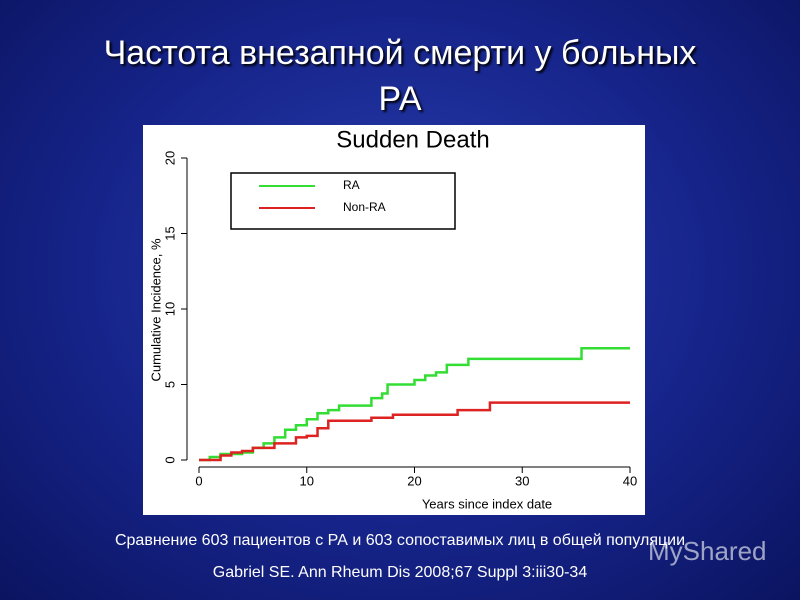 This screenshot has height=600, width=800. I want to click on chart-title: Sudden Death, so click(412, 139).